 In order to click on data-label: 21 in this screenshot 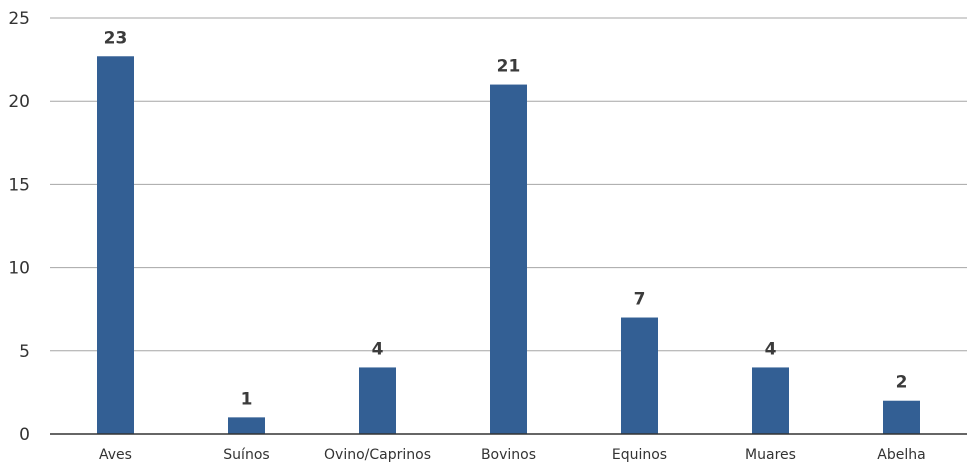, I will do `click(509, 67)`.